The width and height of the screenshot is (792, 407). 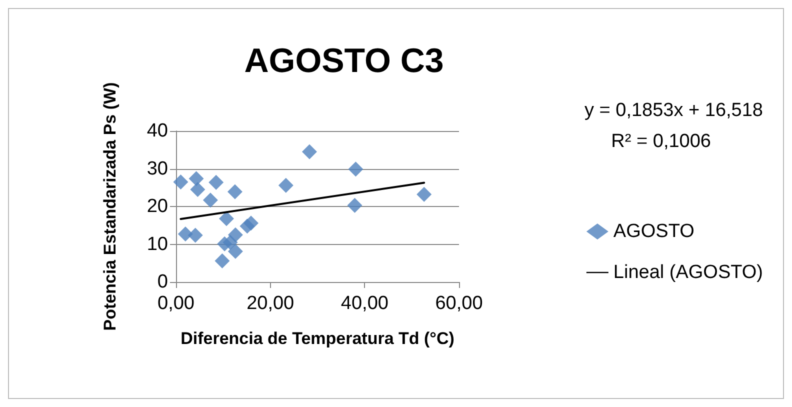 What do you see at coordinates (688, 272) in the screenshot?
I see `legend-label: Lineal (AGOSTO)` at bounding box center [688, 272].